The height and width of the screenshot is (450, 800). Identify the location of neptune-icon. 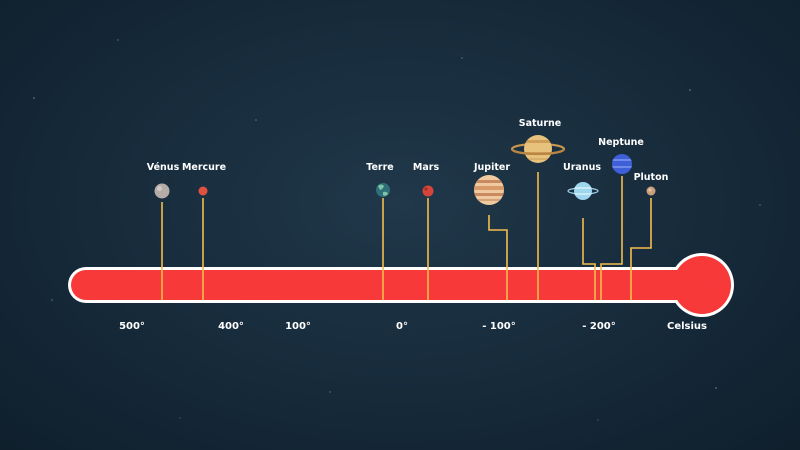
(622, 164).